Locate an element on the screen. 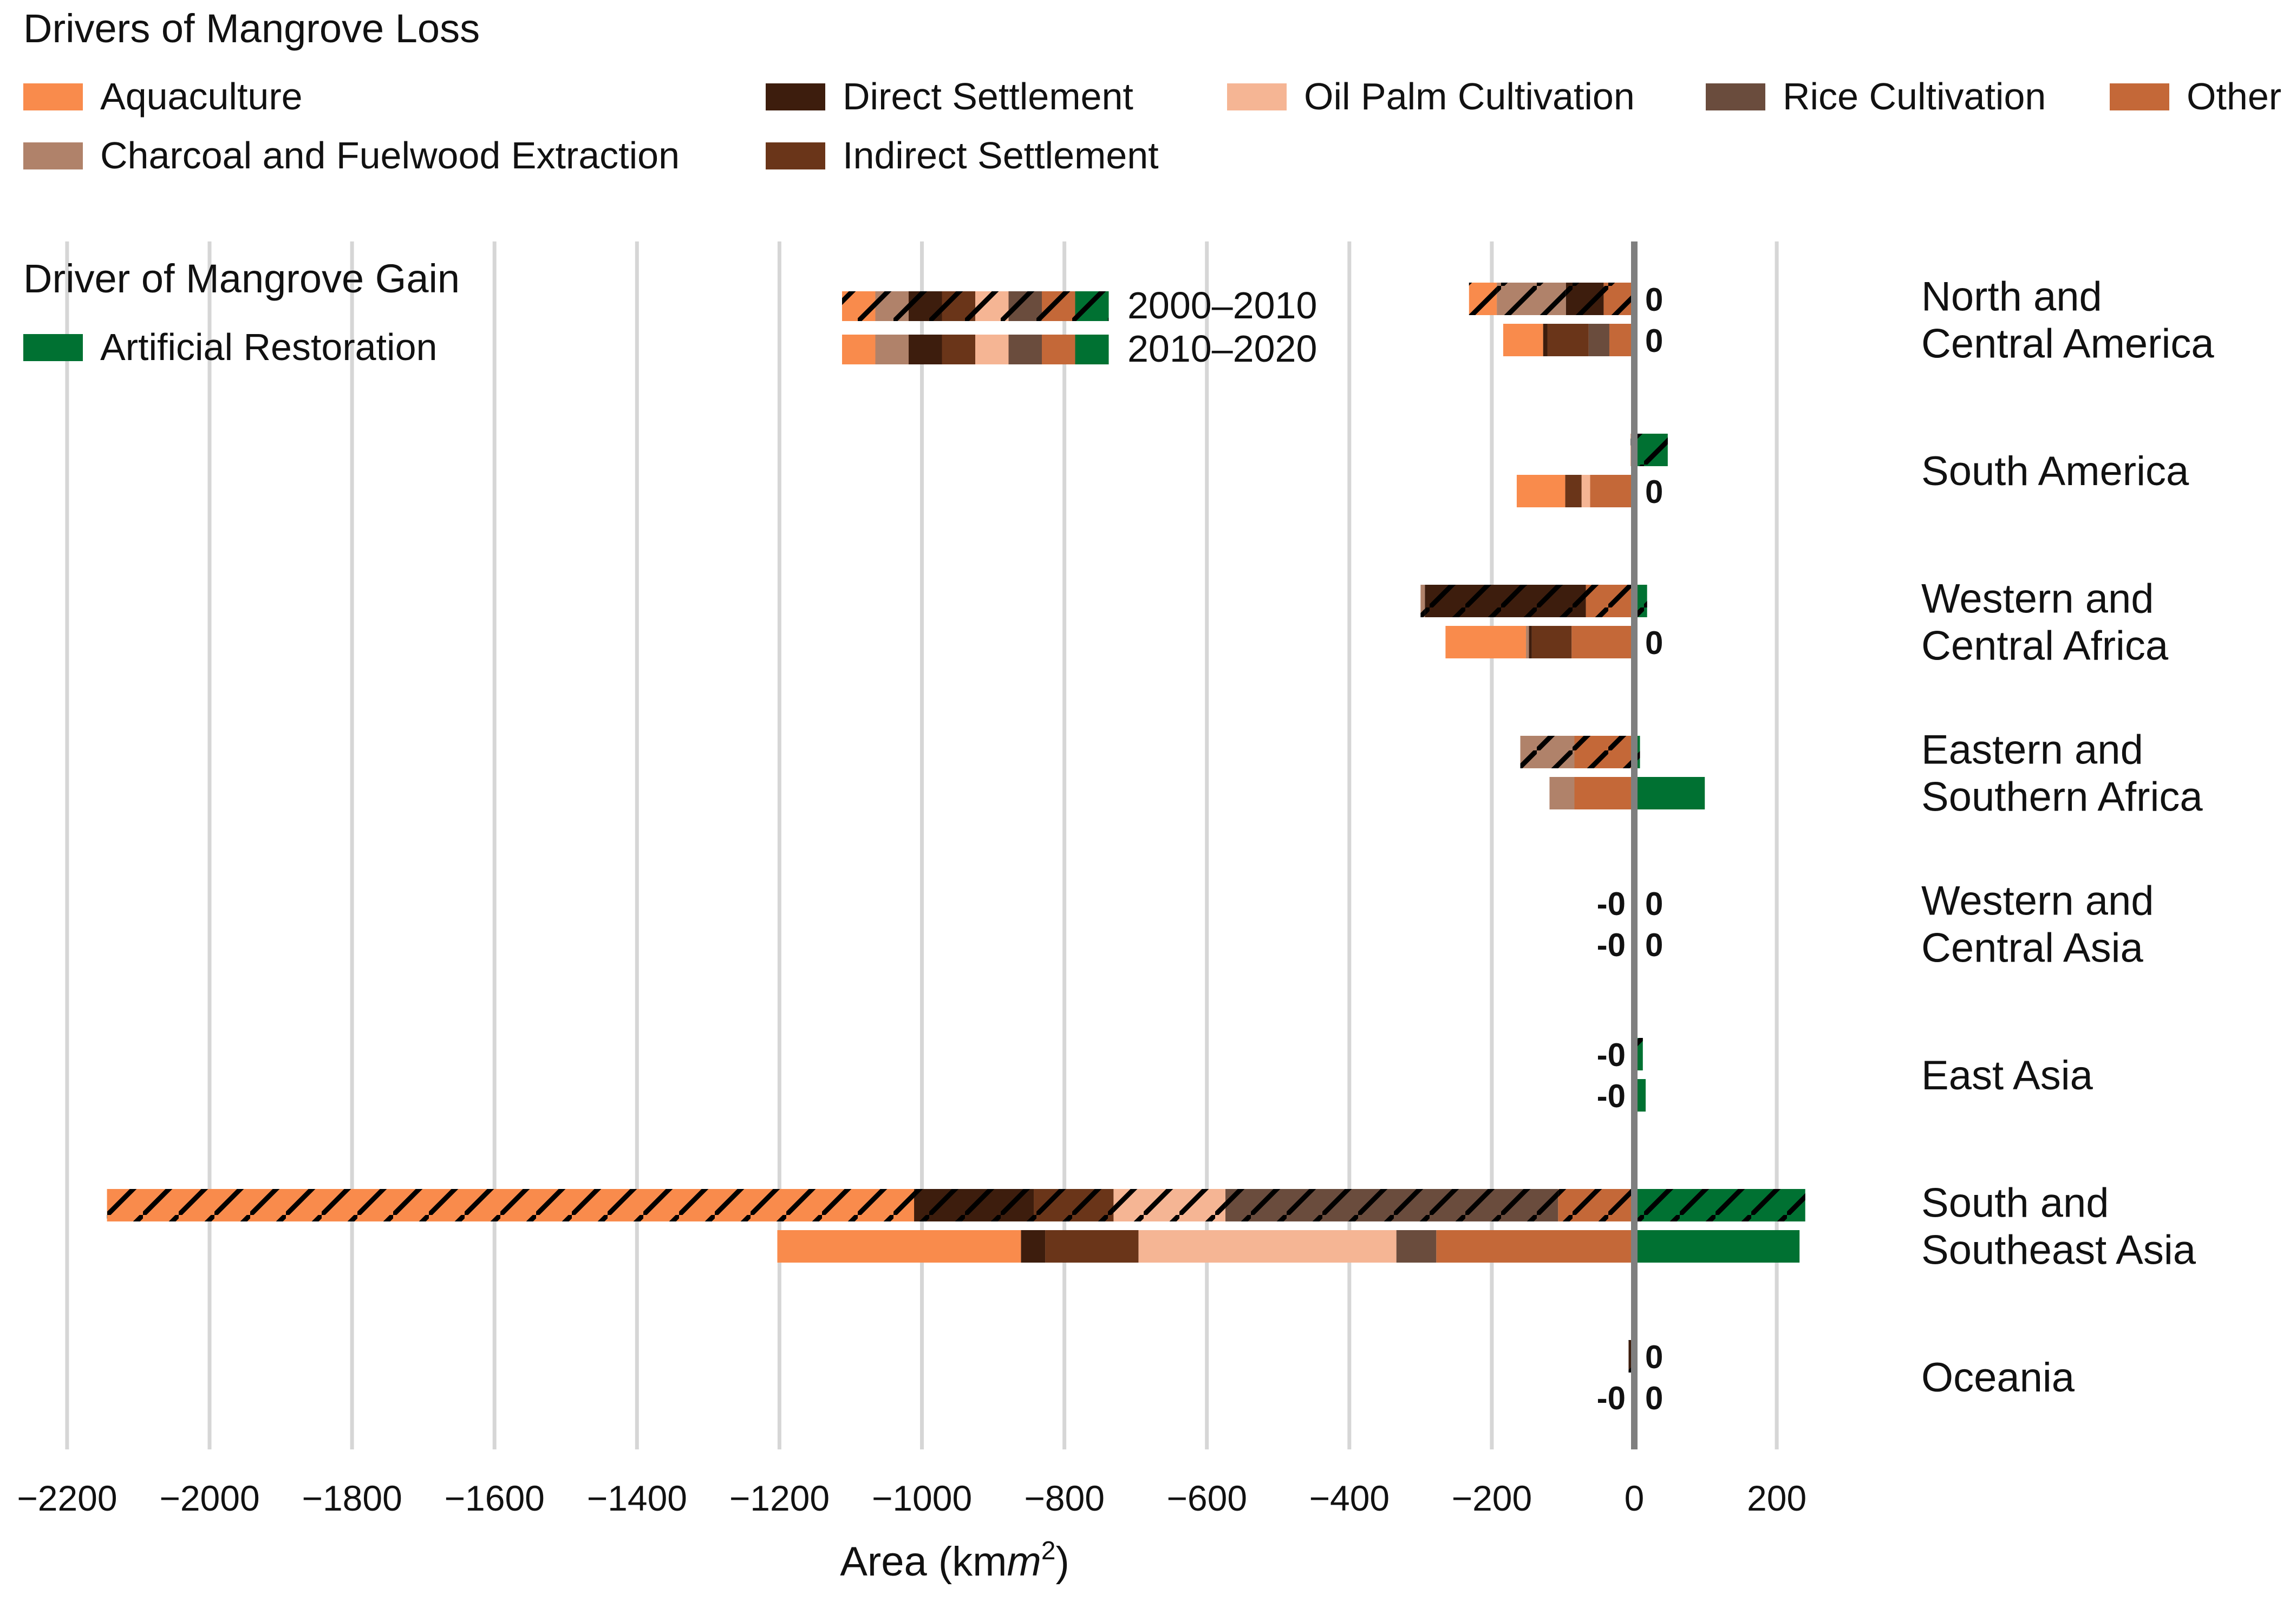 The height and width of the screenshot is (1601, 2296). x-tick-label: −1200 is located at coordinates (779, 1498).